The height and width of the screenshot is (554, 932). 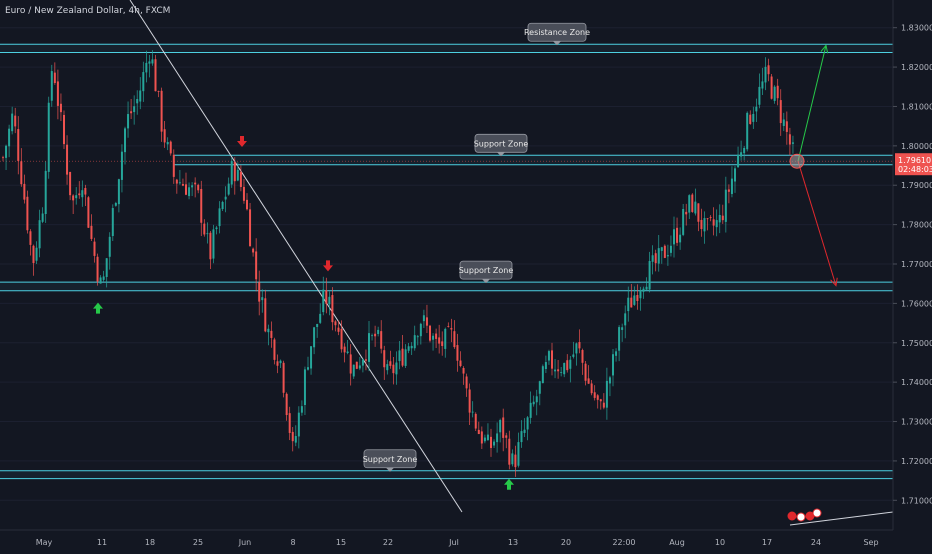 I want to click on x-tick-label: 13, so click(x=513, y=542).